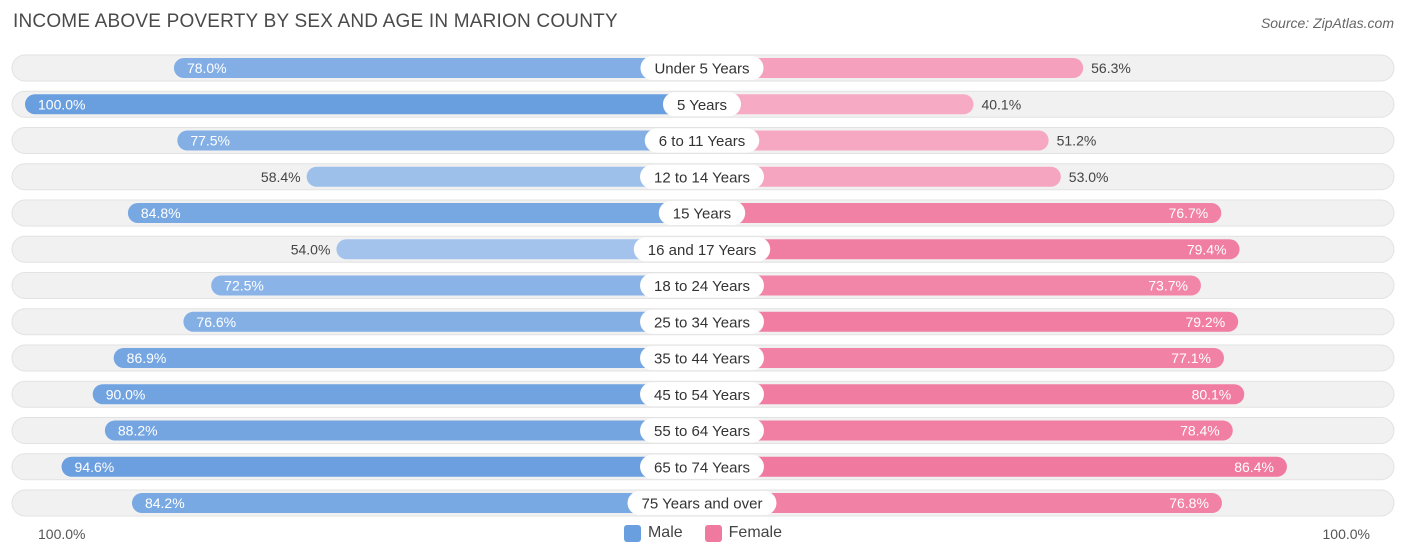 This screenshot has width=1406, height=559. Describe the element at coordinates (713, 533) in the screenshot. I see `legend-swatch-female` at that location.